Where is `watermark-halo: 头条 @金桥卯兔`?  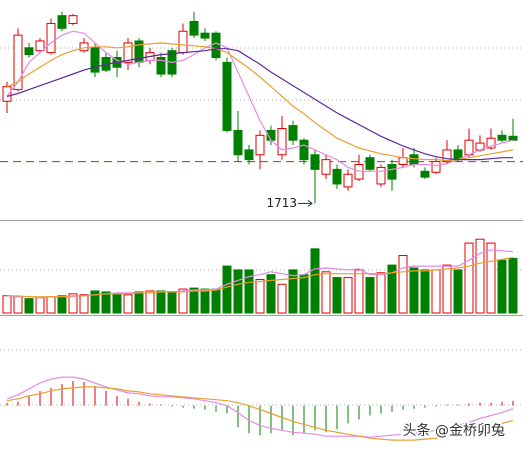 watermark-halo: 头条 @金桥卯兔 is located at coordinates (454, 430).